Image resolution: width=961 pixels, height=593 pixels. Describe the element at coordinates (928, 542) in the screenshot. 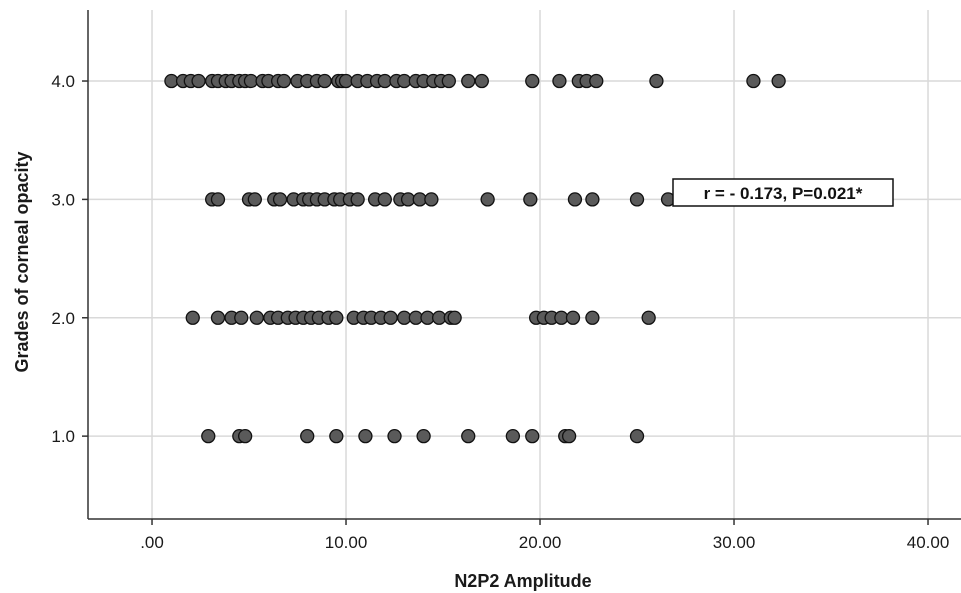

I see `x-tick-label: 40.00` at that location.